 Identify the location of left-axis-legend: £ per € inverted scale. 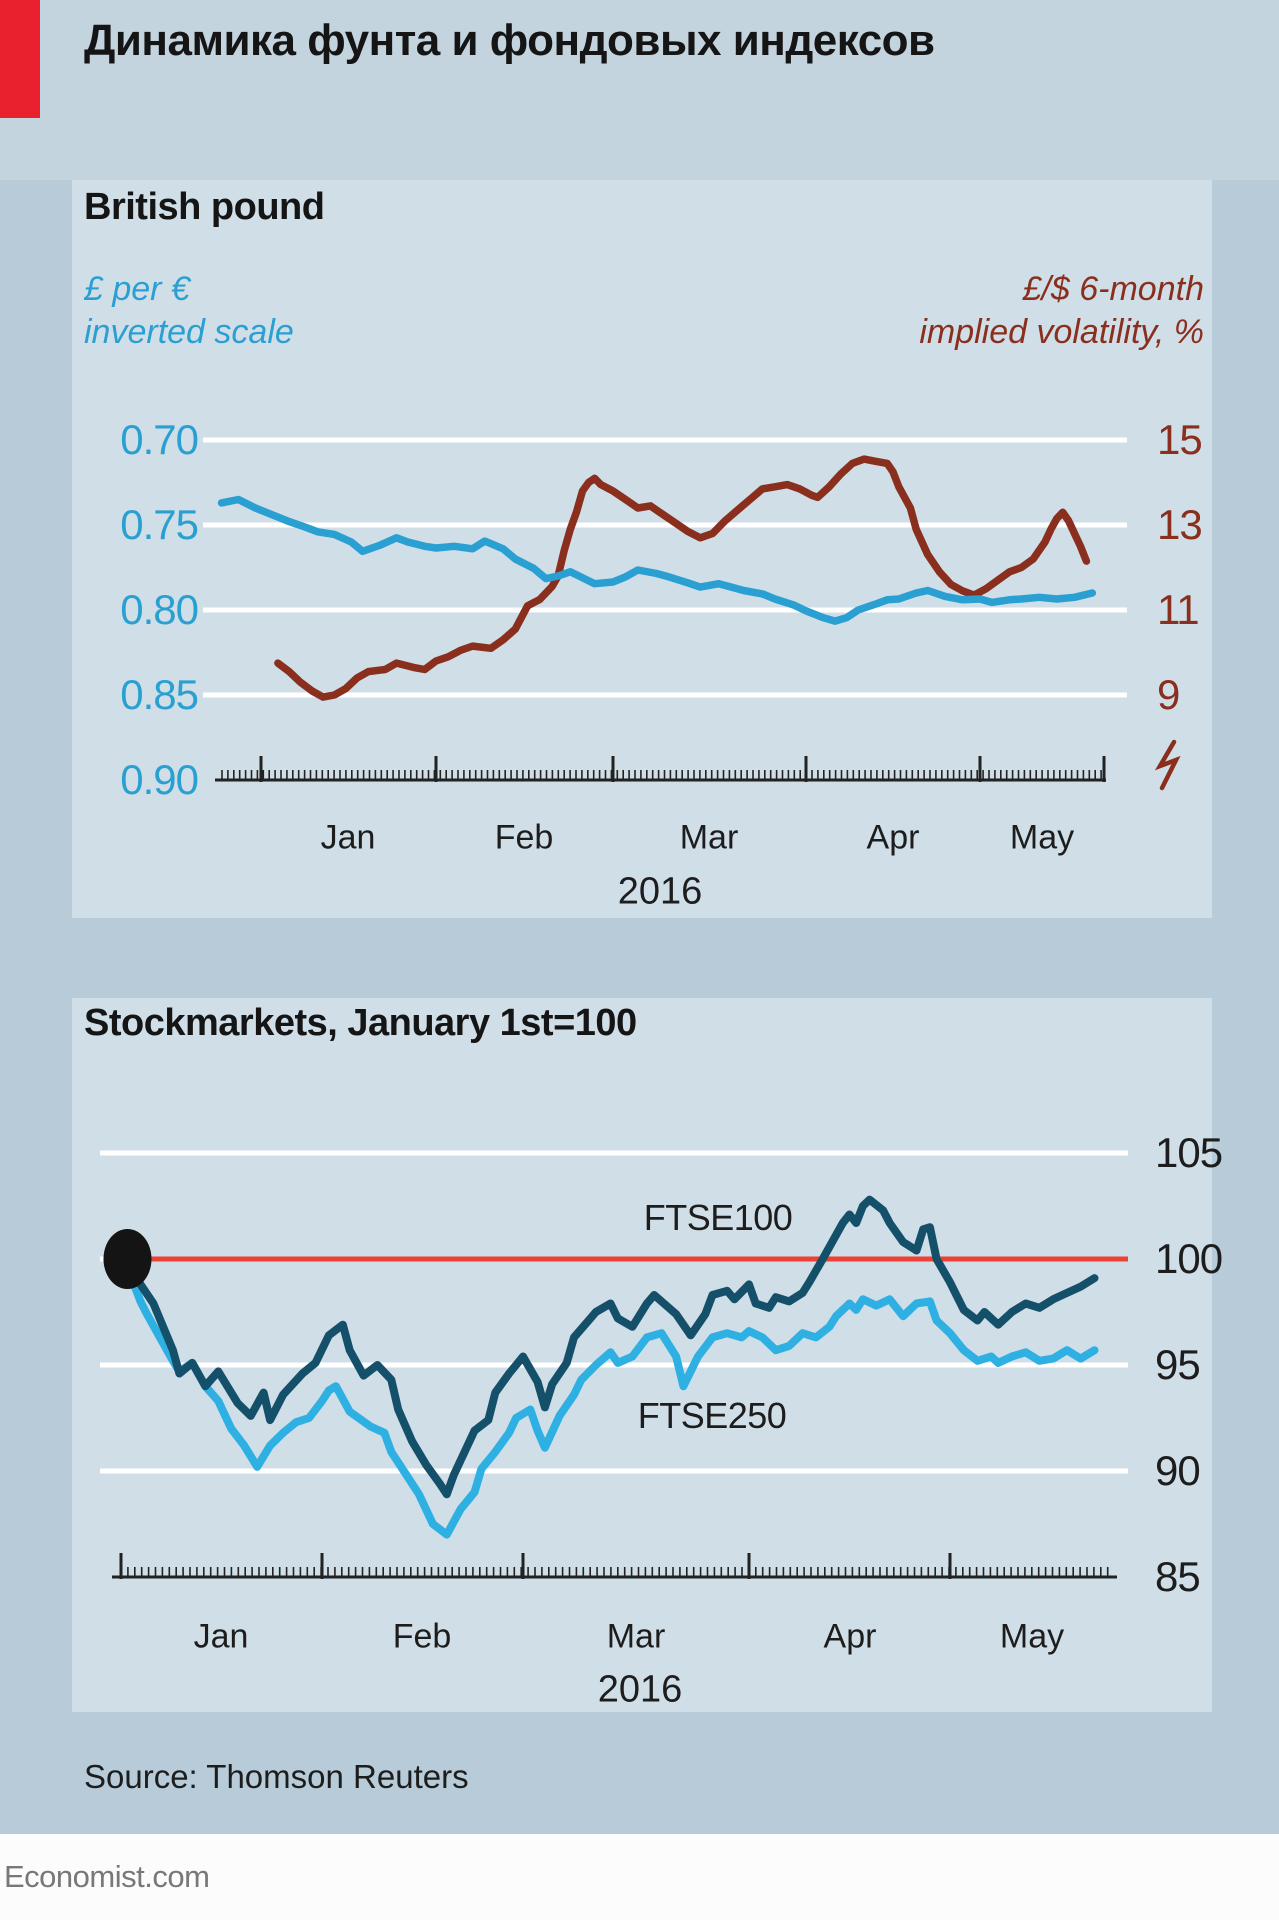
(189, 311).